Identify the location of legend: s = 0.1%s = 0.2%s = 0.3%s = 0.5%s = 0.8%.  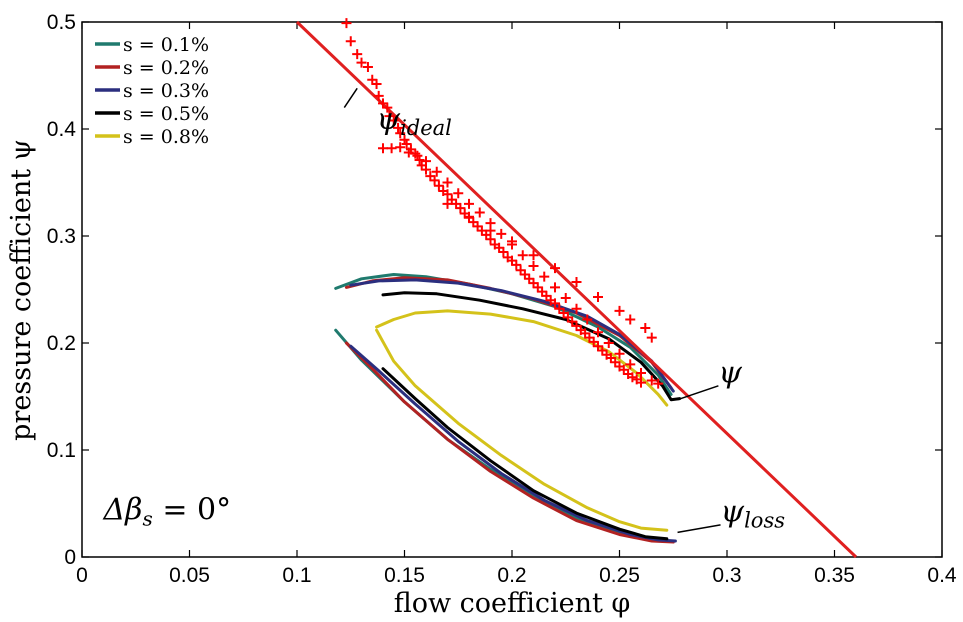
(152, 91).